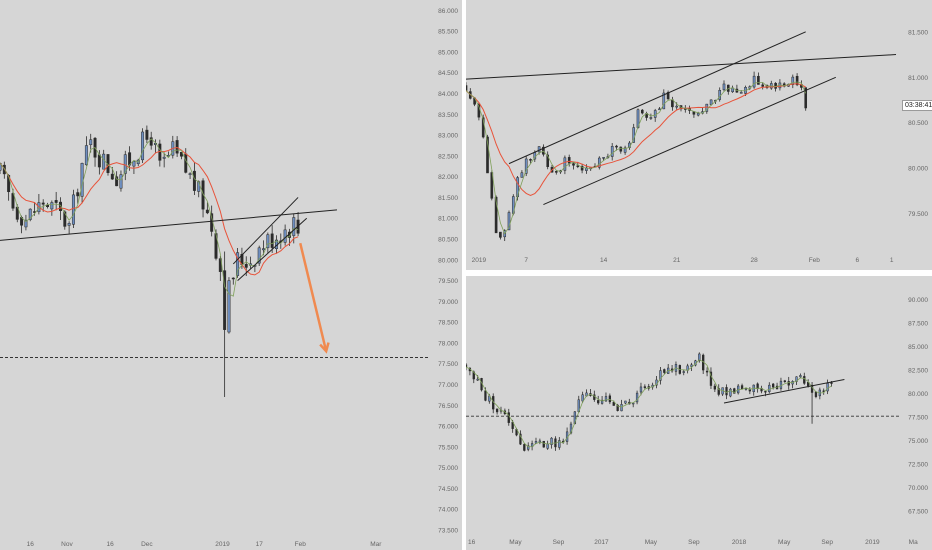 Image resolution: width=932 pixels, height=550 pixels. What do you see at coordinates (918, 512) in the screenshot?
I see `y-tick-label: 67.500` at bounding box center [918, 512].